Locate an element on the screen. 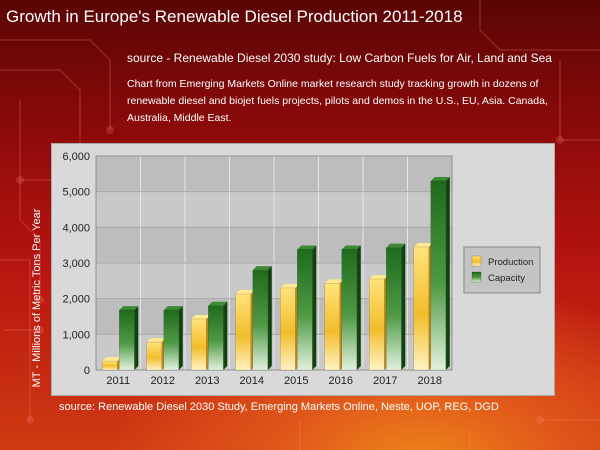 This screenshot has width=600, height=450. capacity-bar-2013 is located at coordinates (216, 338).